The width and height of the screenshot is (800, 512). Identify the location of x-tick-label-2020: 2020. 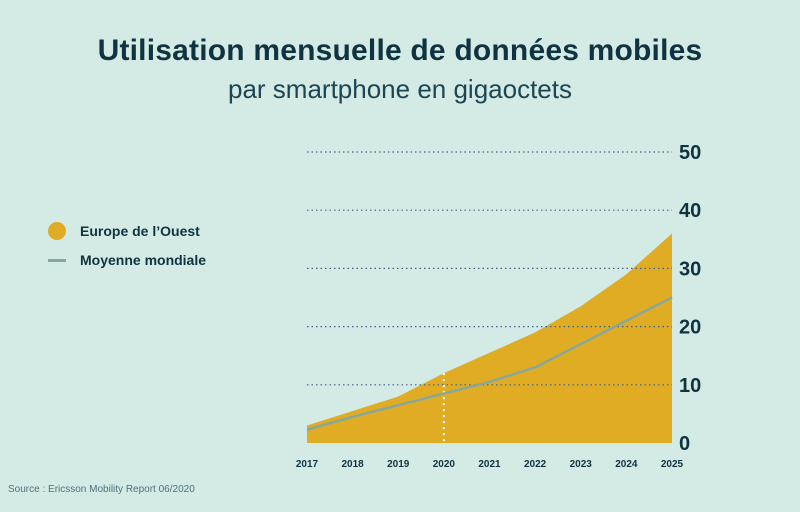
(444, 464).